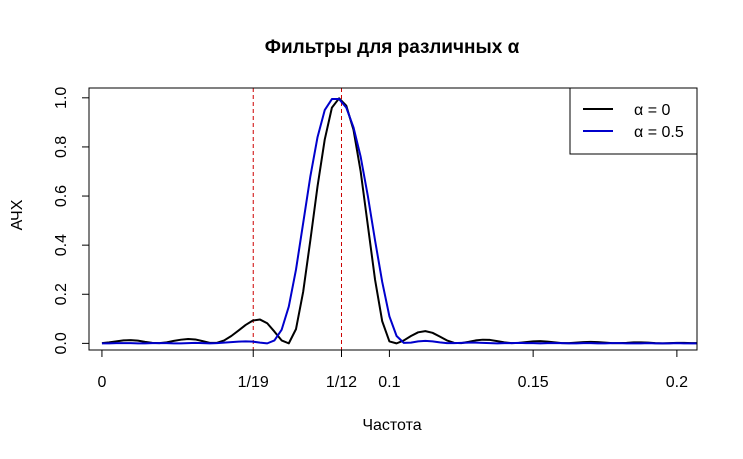  What do you see at coordinates (253, 382) in the screenshot?
I see `x-tick-label: 1/19` at bounding box center [253, 382].